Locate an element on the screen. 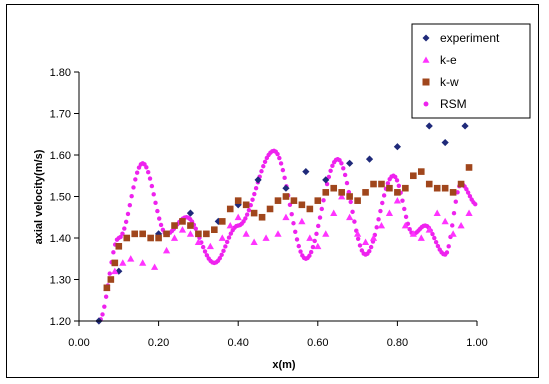 This screenshot has width=549, height=384. legend-marker-experiment is located at coordinates (426, 38).